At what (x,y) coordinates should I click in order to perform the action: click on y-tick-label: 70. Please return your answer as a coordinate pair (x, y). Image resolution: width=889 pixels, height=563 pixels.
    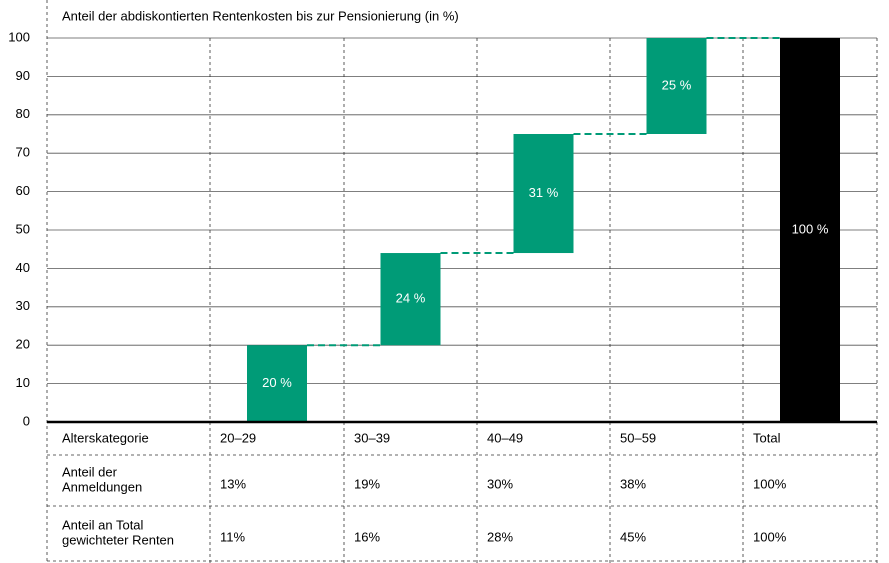
    Looking at the image, I should click on (23, 152).